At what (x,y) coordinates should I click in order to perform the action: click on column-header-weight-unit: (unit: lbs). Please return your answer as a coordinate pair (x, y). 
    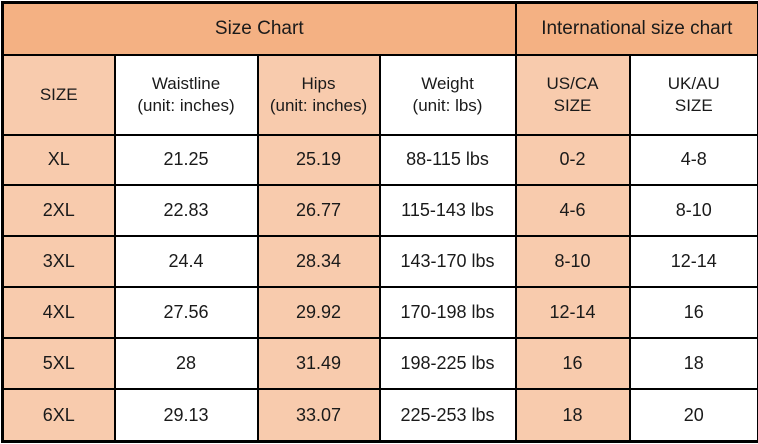
    Looking at the image, I should click on (447, 105).